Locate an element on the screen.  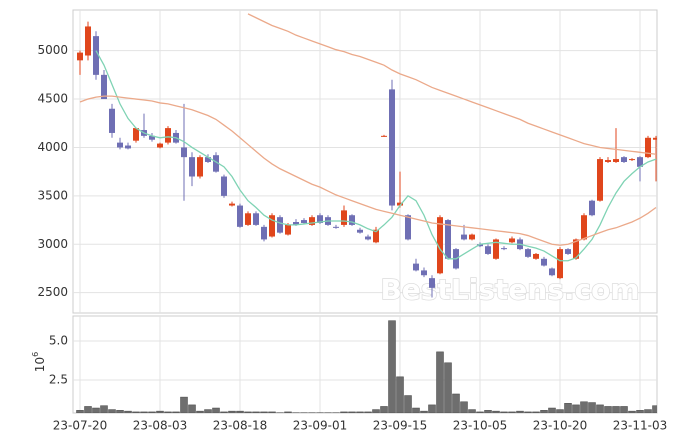
x-tick-label: 23-10-05 is located at coordinates (480, 426).